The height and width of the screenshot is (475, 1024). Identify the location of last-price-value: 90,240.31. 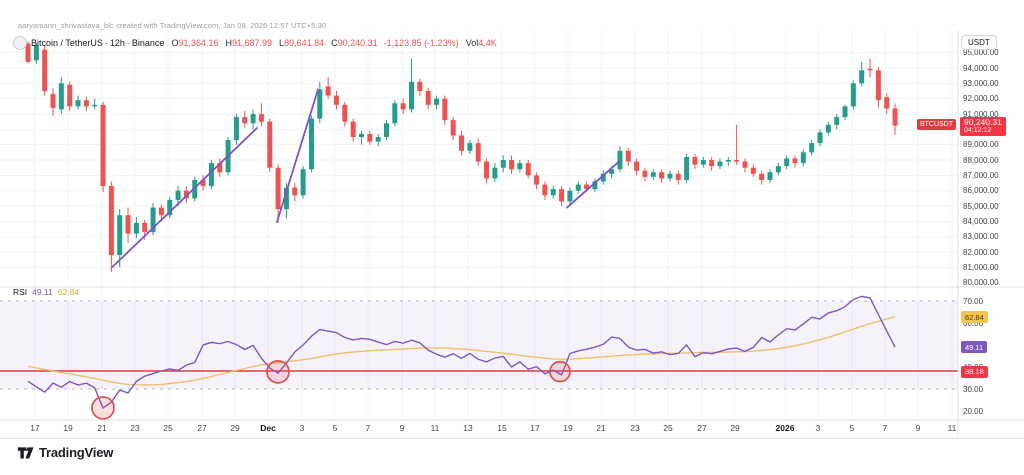
(983, 121).